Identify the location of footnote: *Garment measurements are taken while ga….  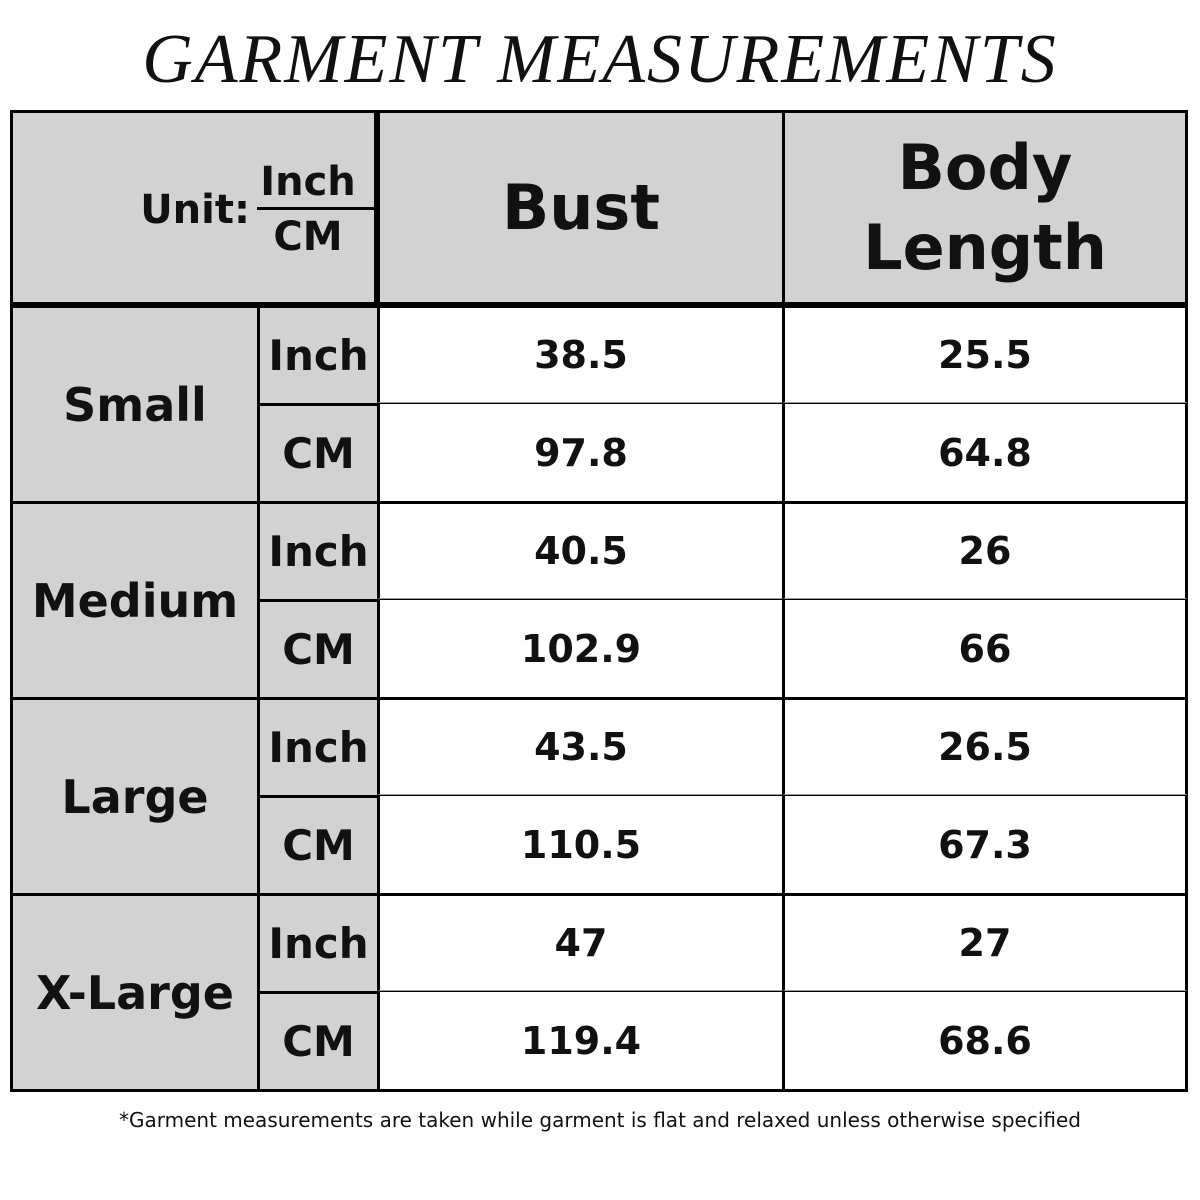
(599, 1120).